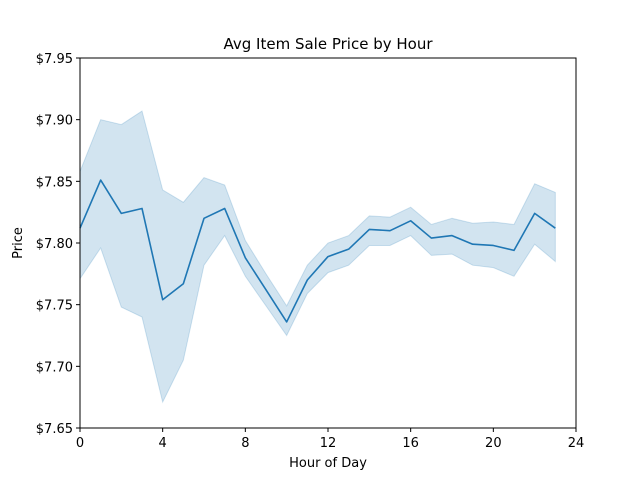 This screenshot has width=640, height=480. I want to click on x-tick-label: 8, so click(245, 443).